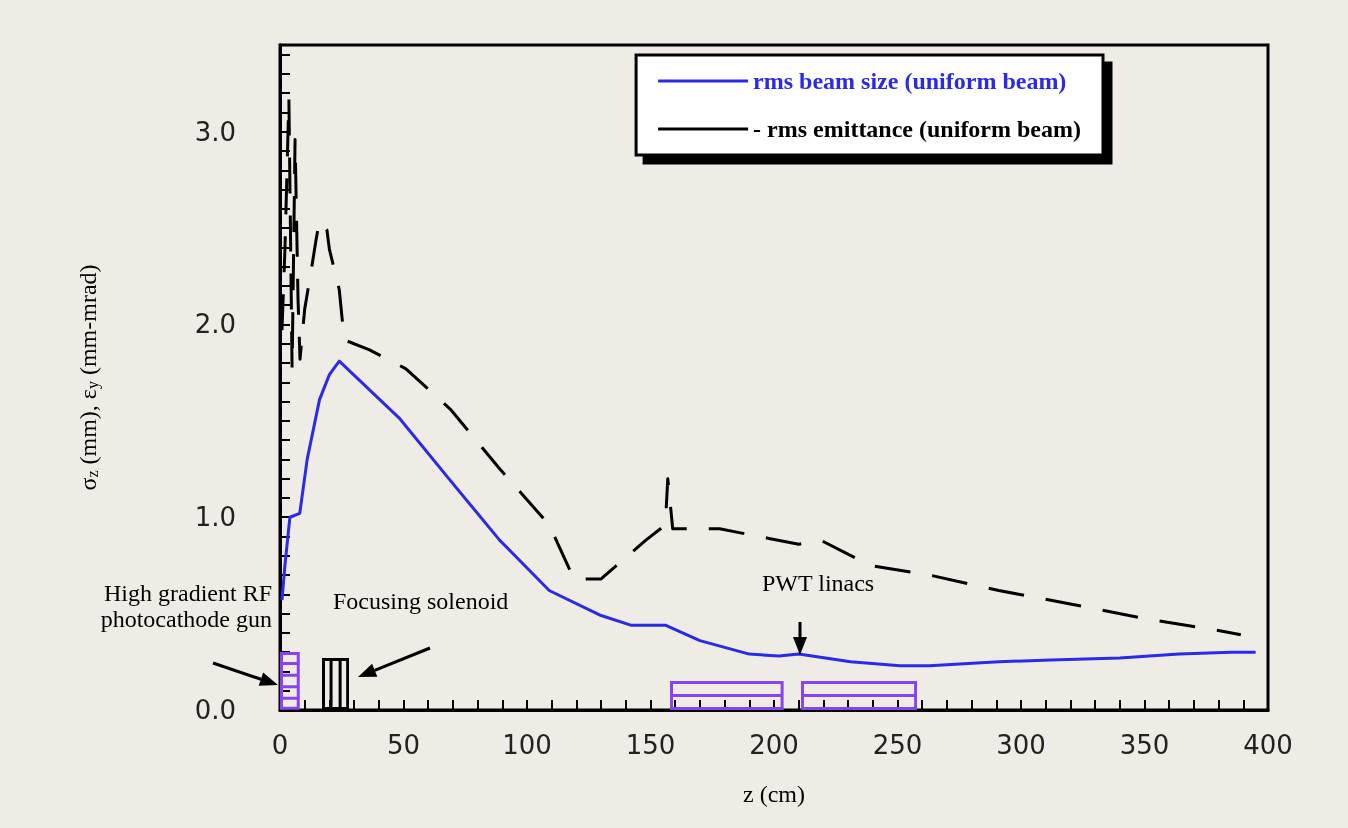 This screenshot has width=1348, height=828. Describe the element at coordinates (1144, 745) in the screenshot. I see `x-tick-label: 350` at that location.